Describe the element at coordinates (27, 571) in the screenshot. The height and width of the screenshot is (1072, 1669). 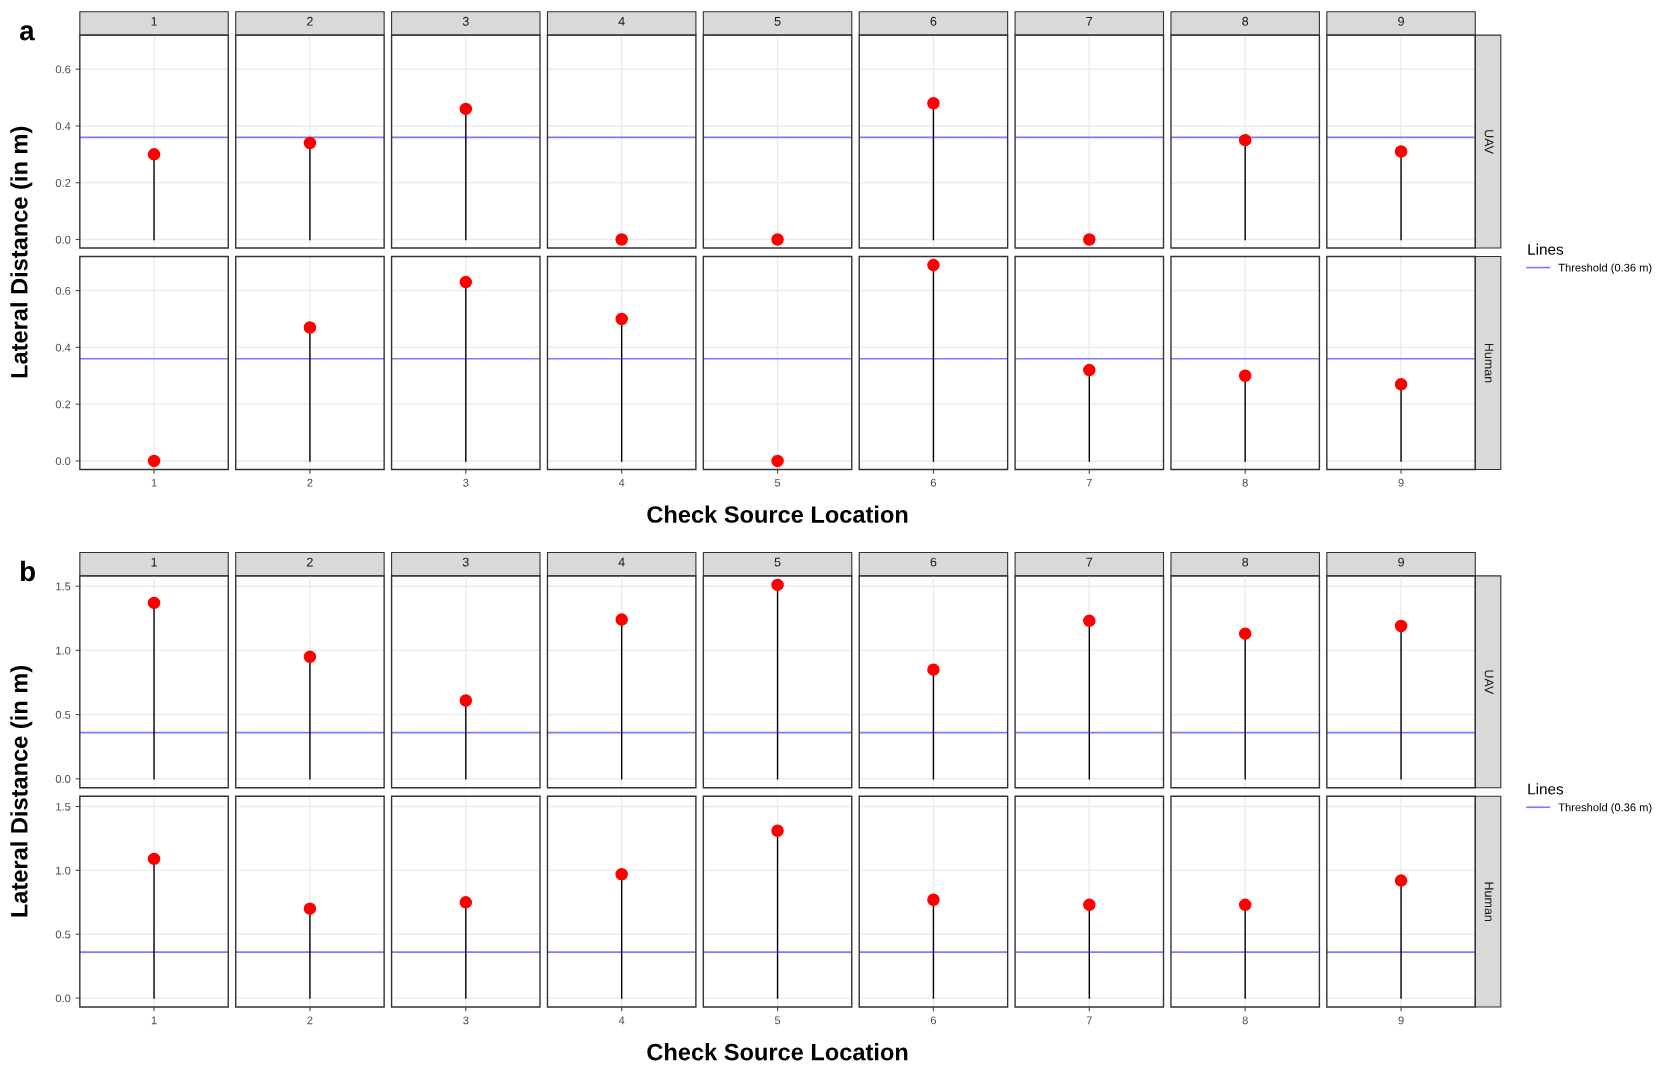
I see `text: b` at that location.